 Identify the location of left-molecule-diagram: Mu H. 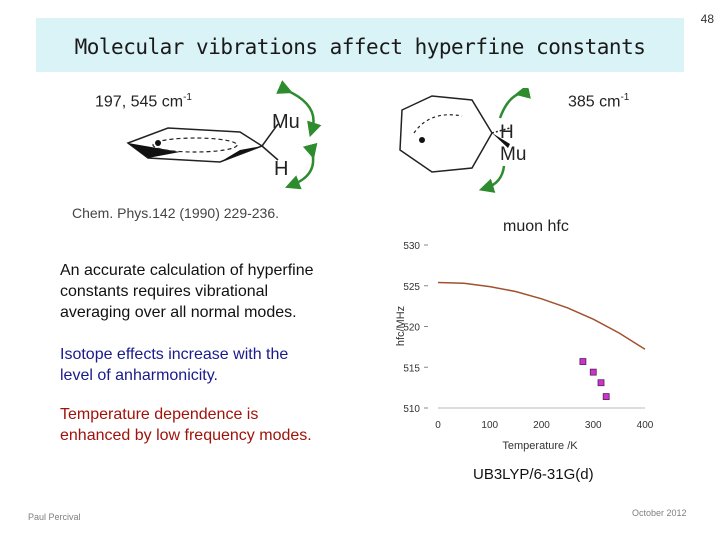
(224, 135).